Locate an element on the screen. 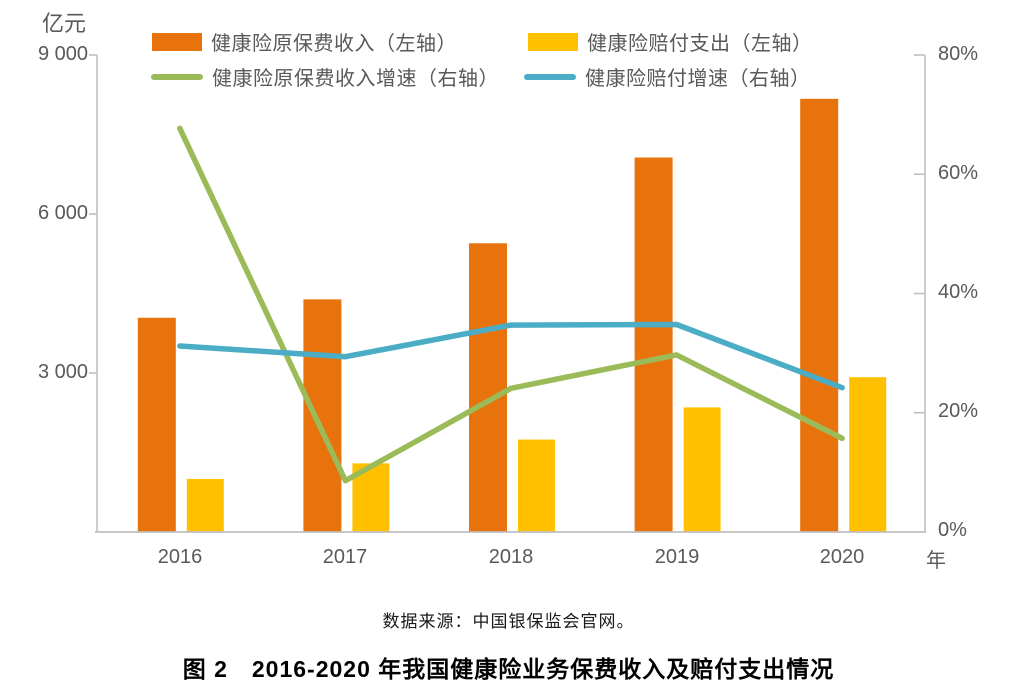 The image size is (1017, 699). legend-item-claims-expense: 健康险赔付支出（左轴） is located at coordinates (670, 41).